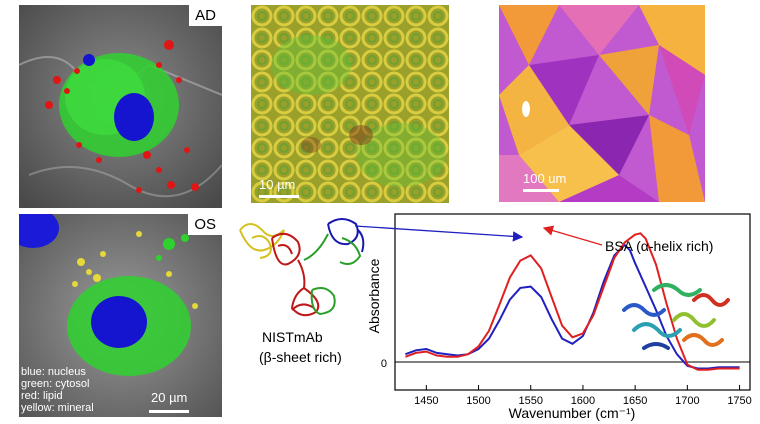  I want to click on ad-label: AD, so click(205, 15).